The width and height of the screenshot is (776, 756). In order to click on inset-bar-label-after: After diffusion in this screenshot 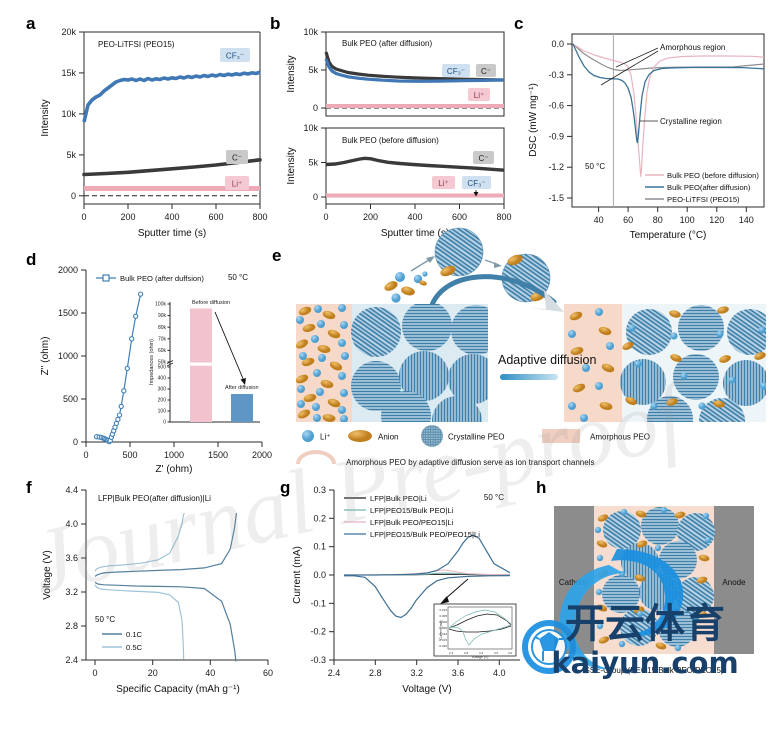, I will do `click(242, 388)`.